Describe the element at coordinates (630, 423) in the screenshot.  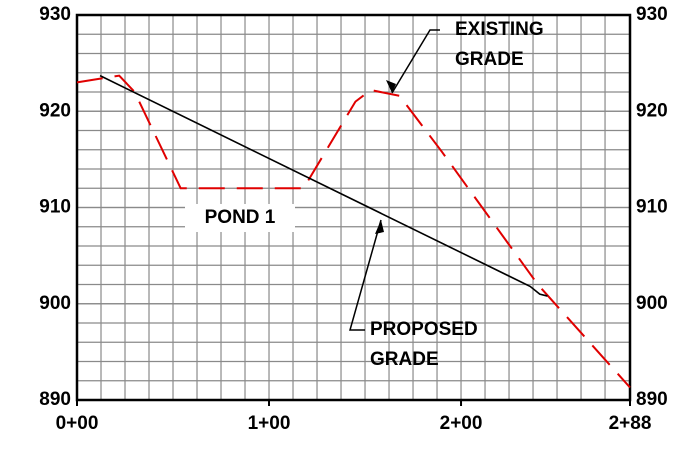
I see `x-tick-label: 2+88` at that location.